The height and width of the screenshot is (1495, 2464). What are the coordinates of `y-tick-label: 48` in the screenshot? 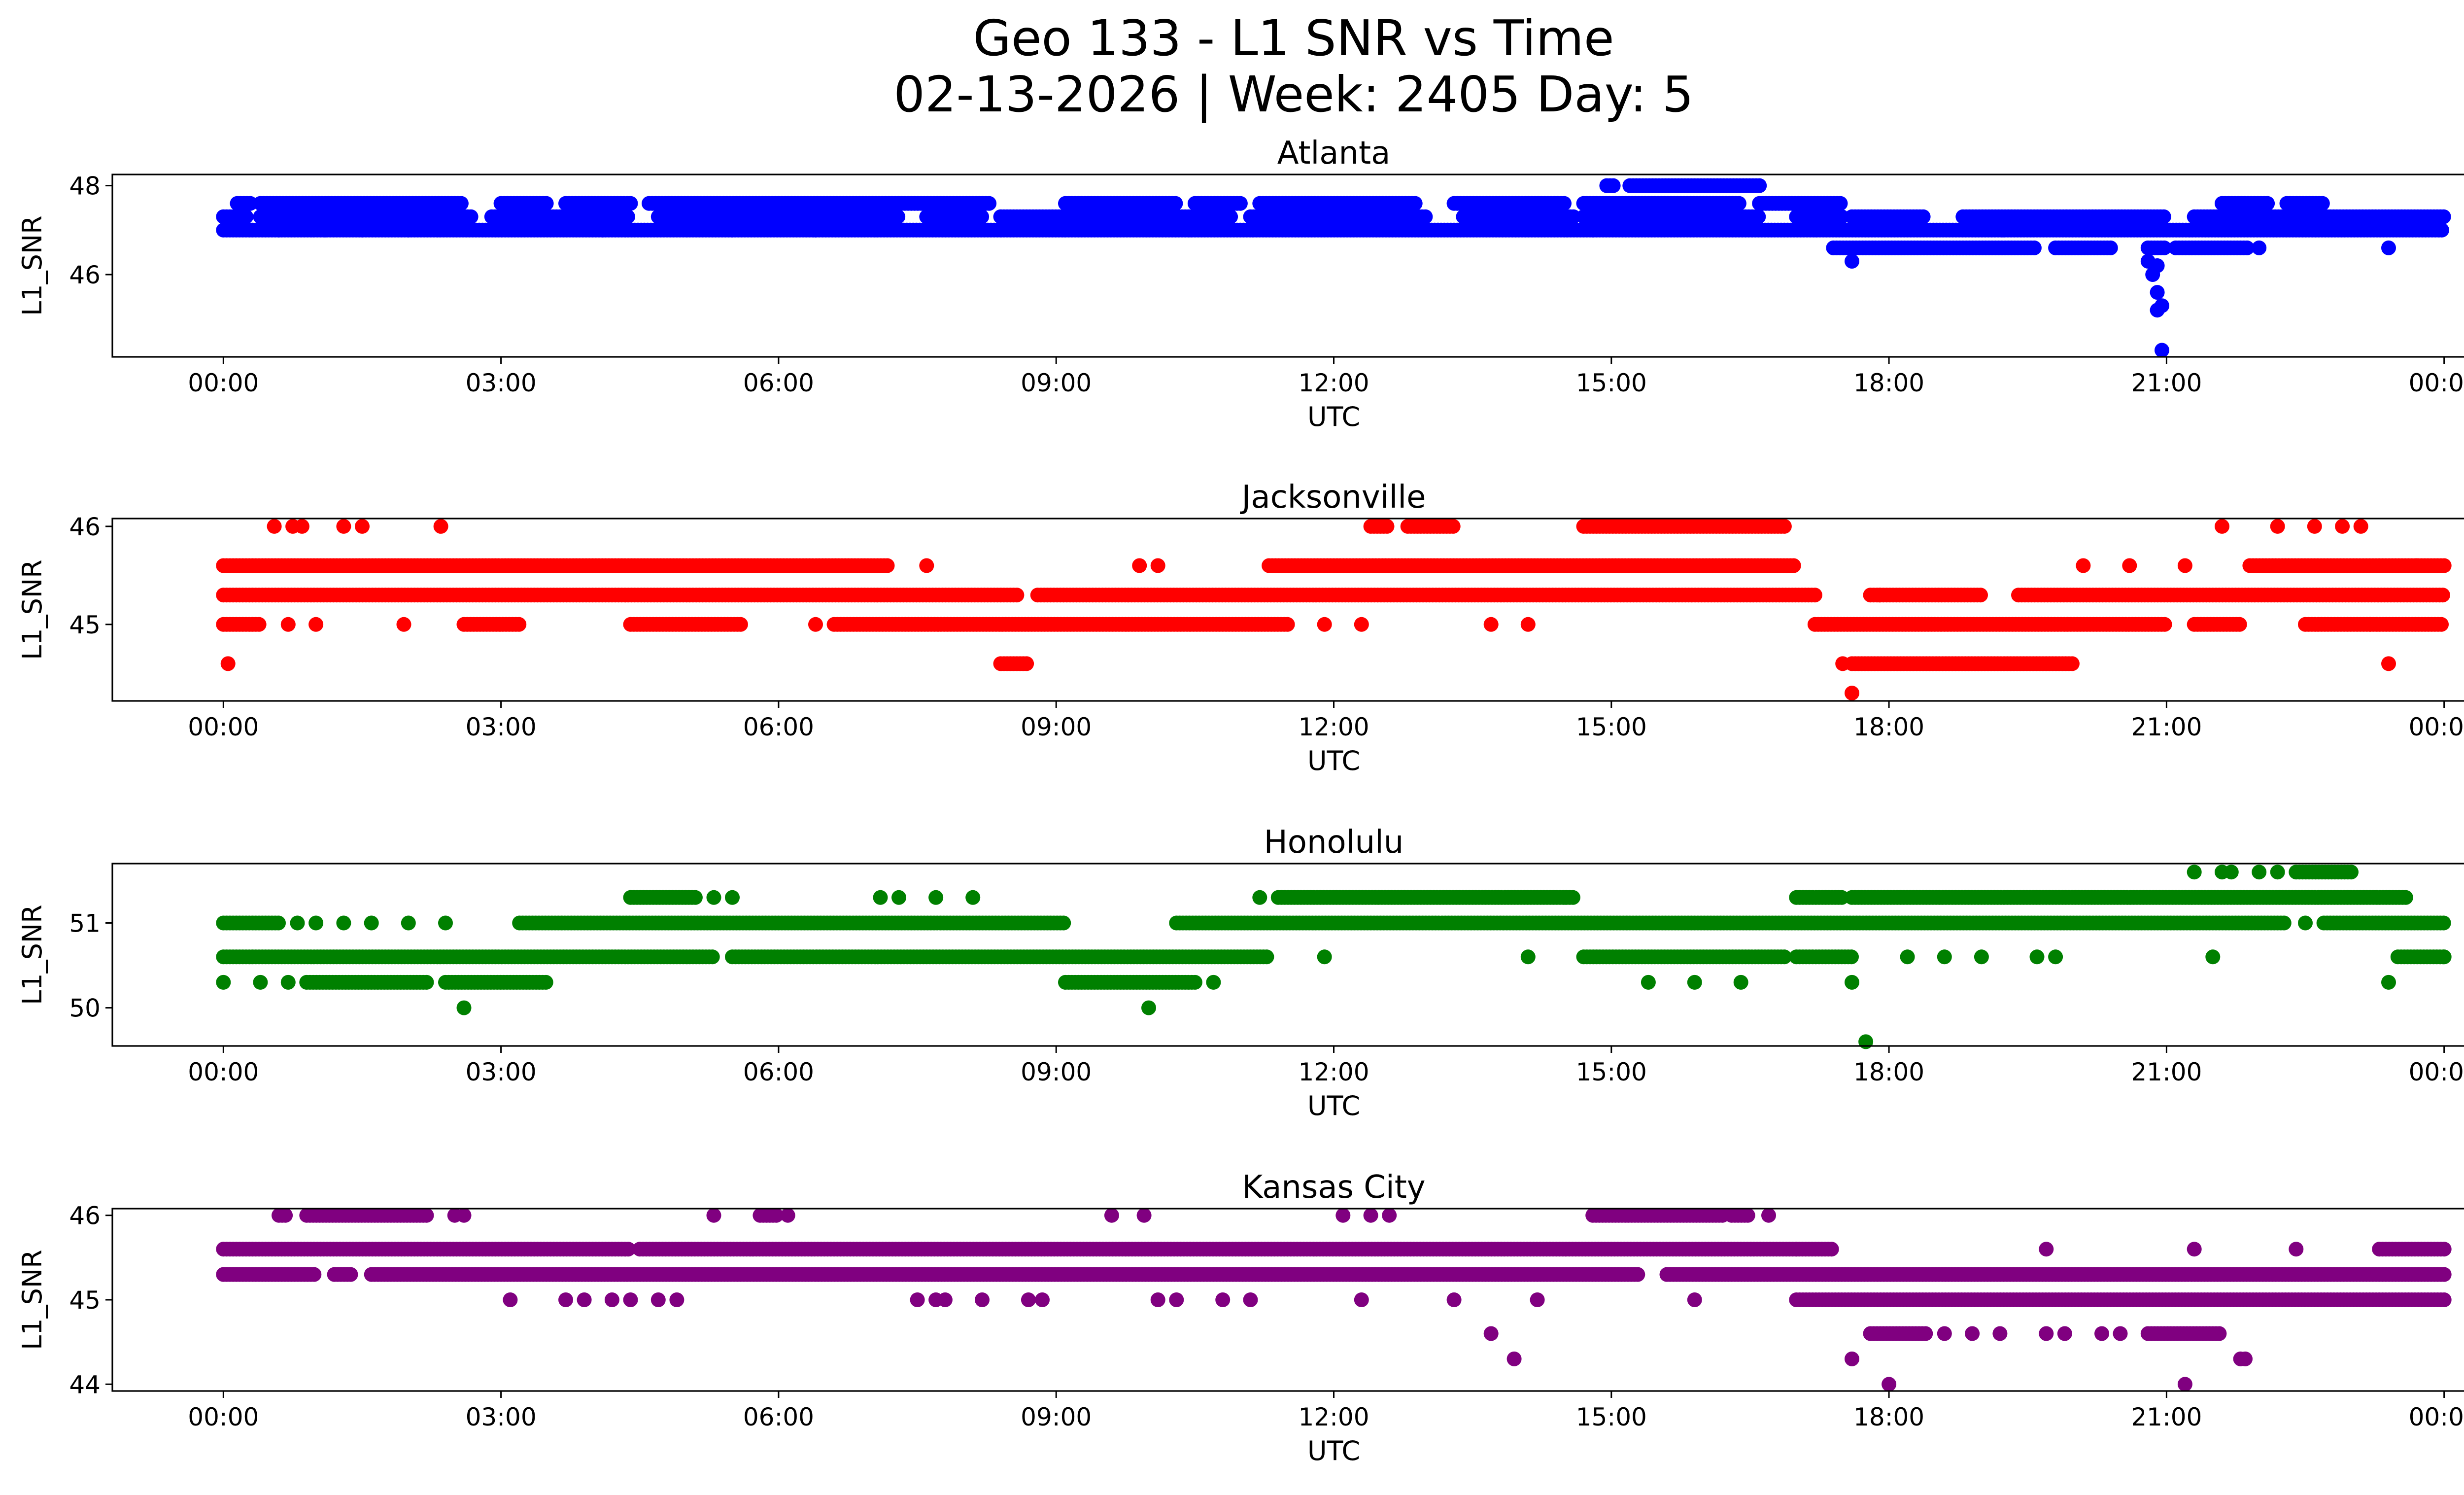 It's located at (85, 186).